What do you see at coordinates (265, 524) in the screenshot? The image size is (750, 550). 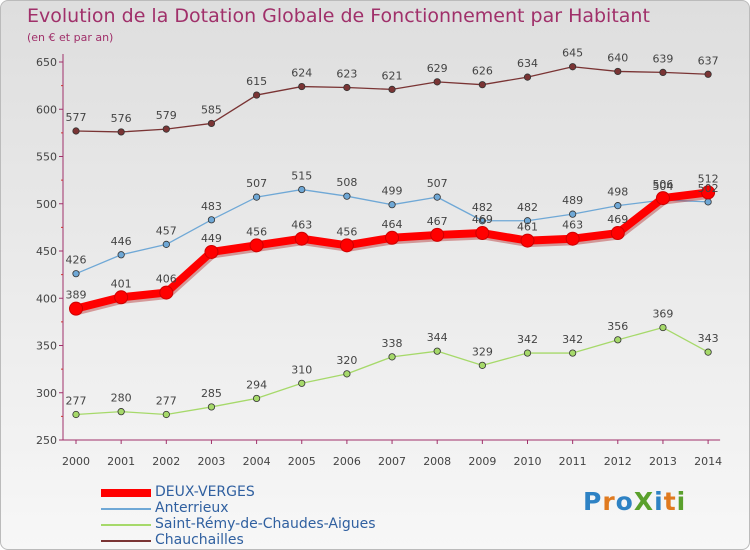 I see `legend-label: Saint-Rémy-de-Chaudes-Aigues` at bounding box center [265, 524].